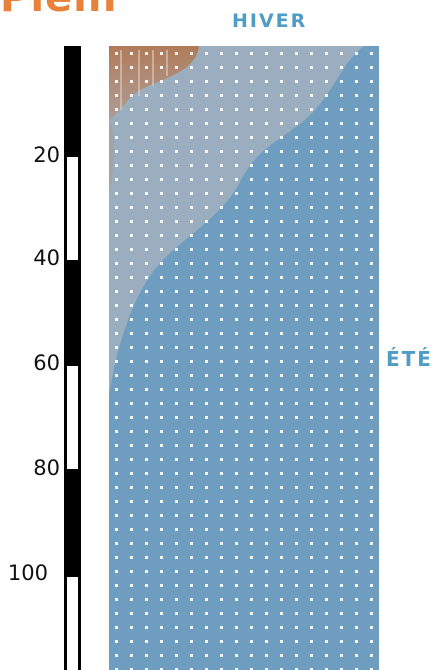 The height and width of the screenshot is (670, 444). What do you see at coordinates (46, 155) in the screenshot?
I see `depth-tick-label: 20` at bounding box center [46, 155].